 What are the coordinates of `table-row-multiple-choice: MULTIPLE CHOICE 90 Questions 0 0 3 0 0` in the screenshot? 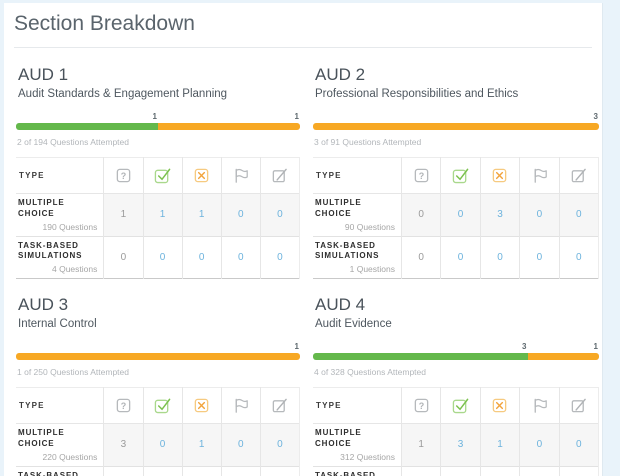 It's located at (456, 215).